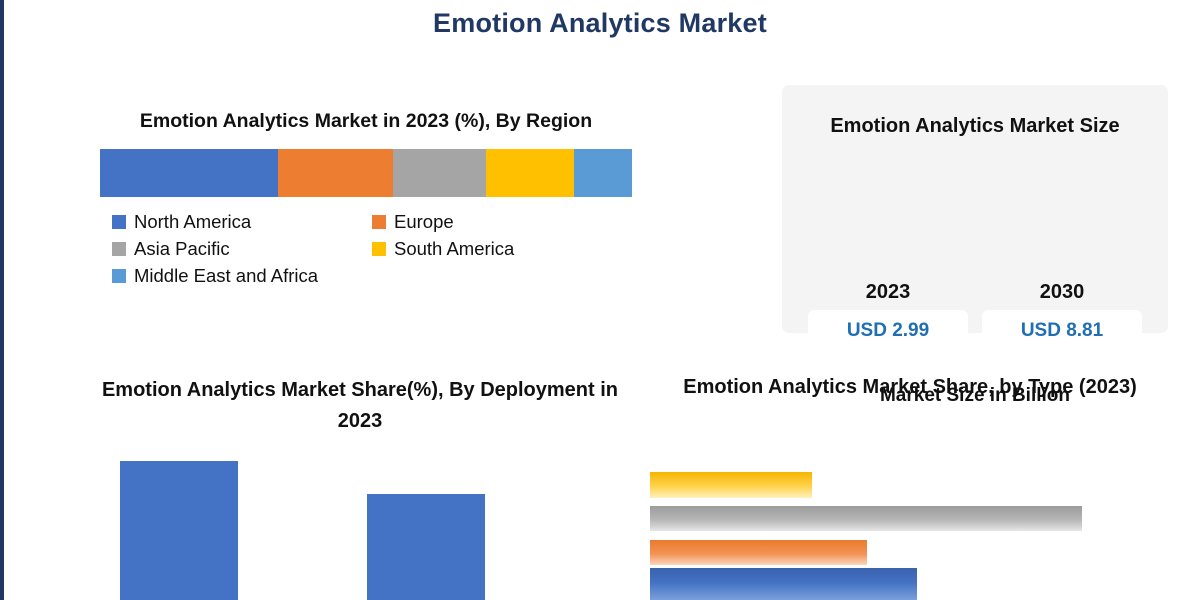 Image resolution: width=1200 pixels, height=600 pixels. What do you see at coordinates (410, 306) in the screenshot?
I see `faint-artifact-row` at bounding box center [410, 306].